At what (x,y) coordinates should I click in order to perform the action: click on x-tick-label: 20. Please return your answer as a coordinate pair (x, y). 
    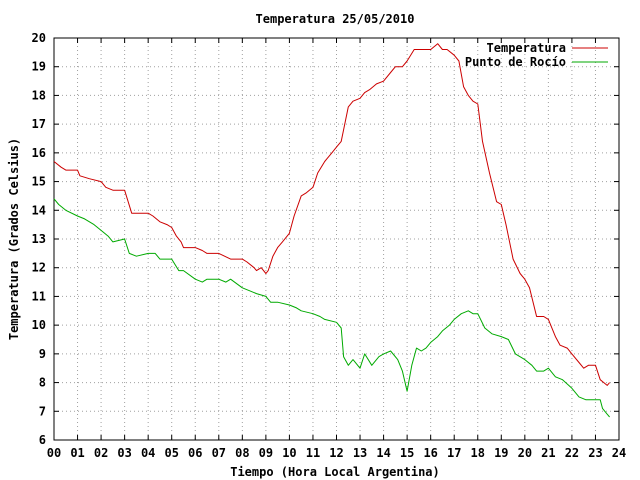
    Looking at the image, I should click on (525, 453).